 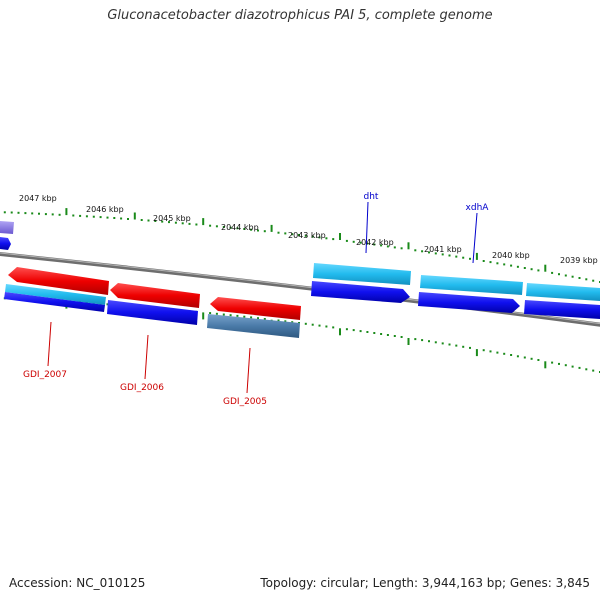 What do you see at coordinates (54, 302) in the screenshot?
I see `gene-GDI_2007-blue` at bounding box center [54, 302].